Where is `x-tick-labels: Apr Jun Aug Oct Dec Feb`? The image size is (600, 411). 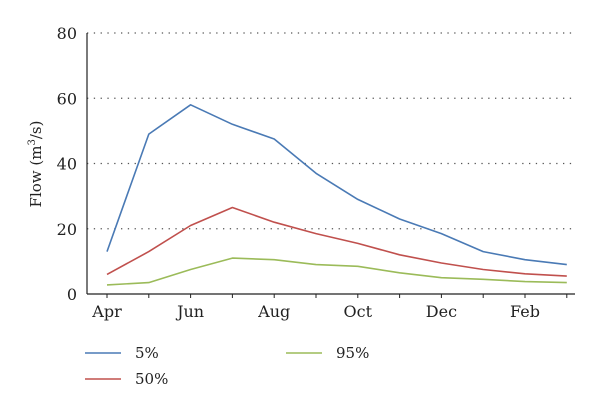 x-tick-labels: Apr Jun Aug Oct Dec Feb is located at coordinates (329, 307).